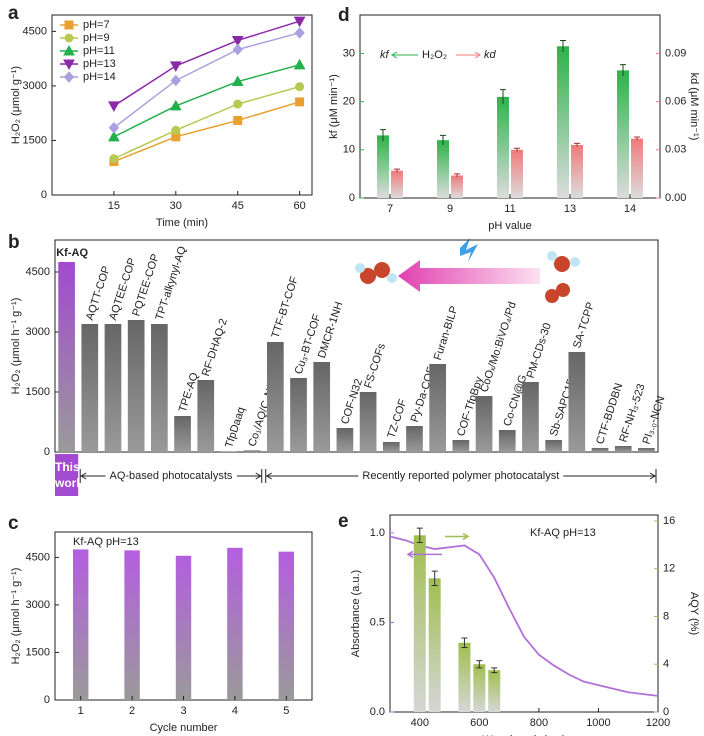 The width and height of the screenshot is (704, 736). Describe the element at coordinates (235, 711) in the screenshot. I see `x-tick-label: 4` at that location.